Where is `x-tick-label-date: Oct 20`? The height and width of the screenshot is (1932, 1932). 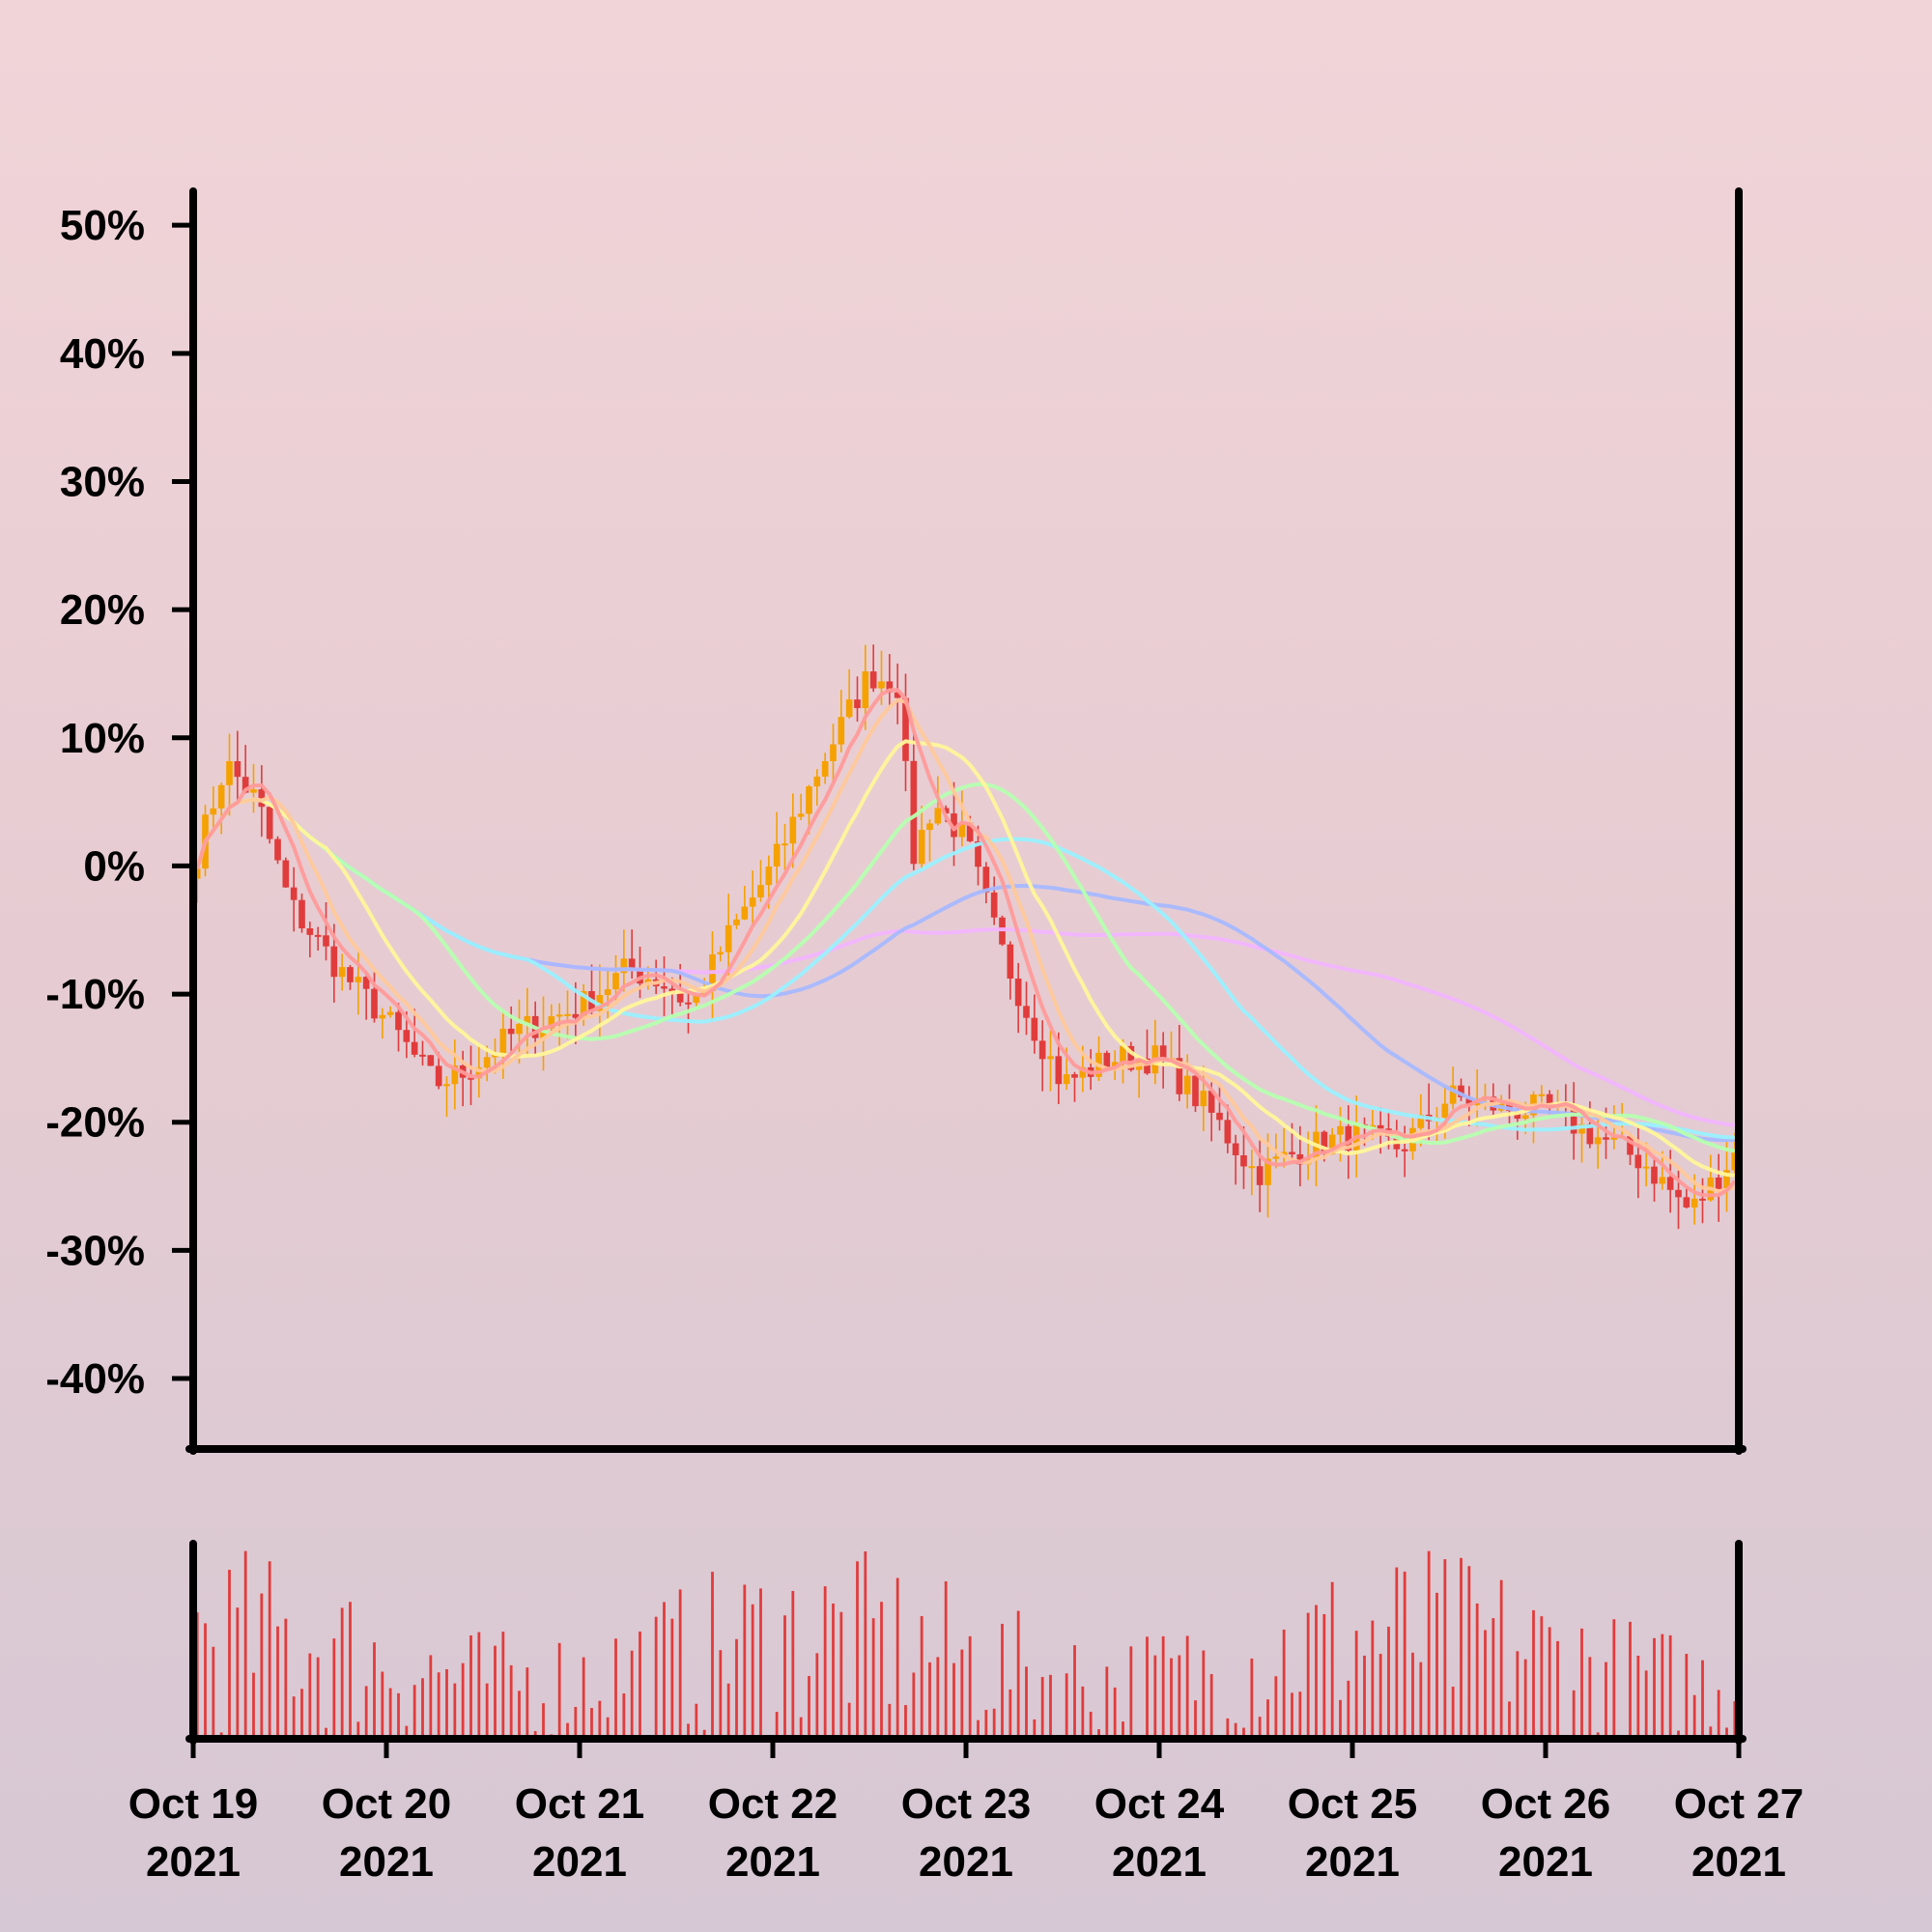
x-tick-label-date: Oct 20 is located at coordinates (387, 1804).